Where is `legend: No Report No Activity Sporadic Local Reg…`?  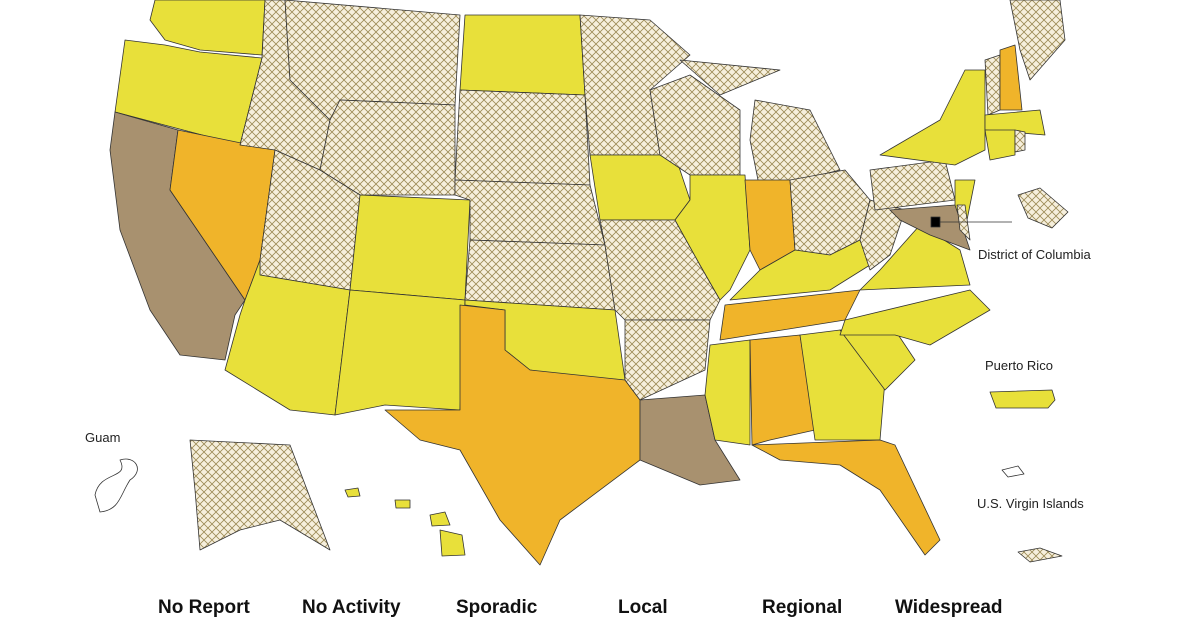
legend: No Report No Activity Sporadic Local Reg… is located at coordinates (580, 607).